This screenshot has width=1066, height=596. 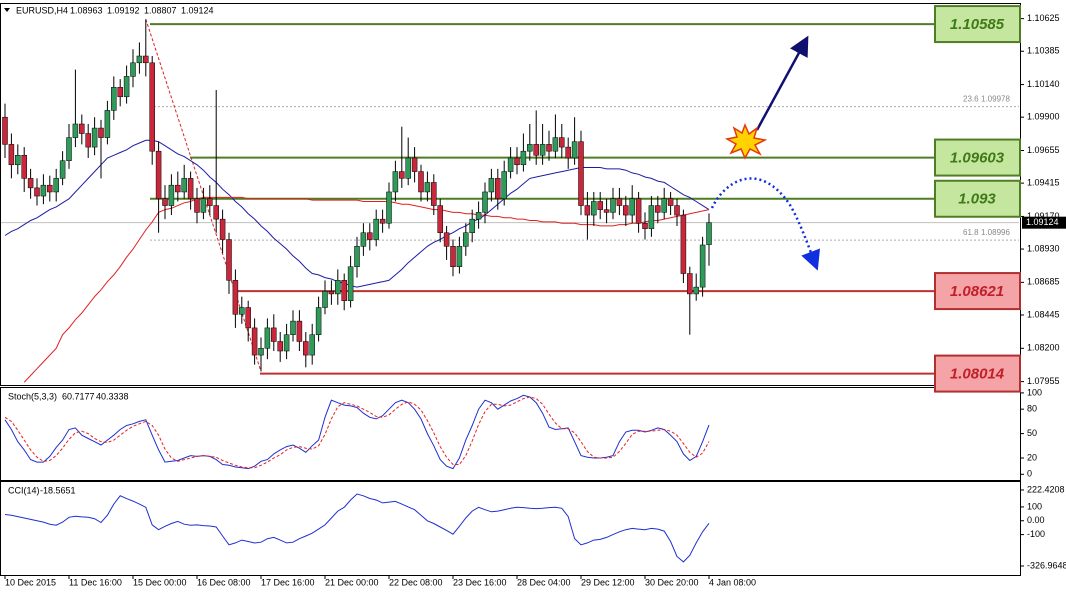 I want to click on breakout-star, so click(x=746, y=141).